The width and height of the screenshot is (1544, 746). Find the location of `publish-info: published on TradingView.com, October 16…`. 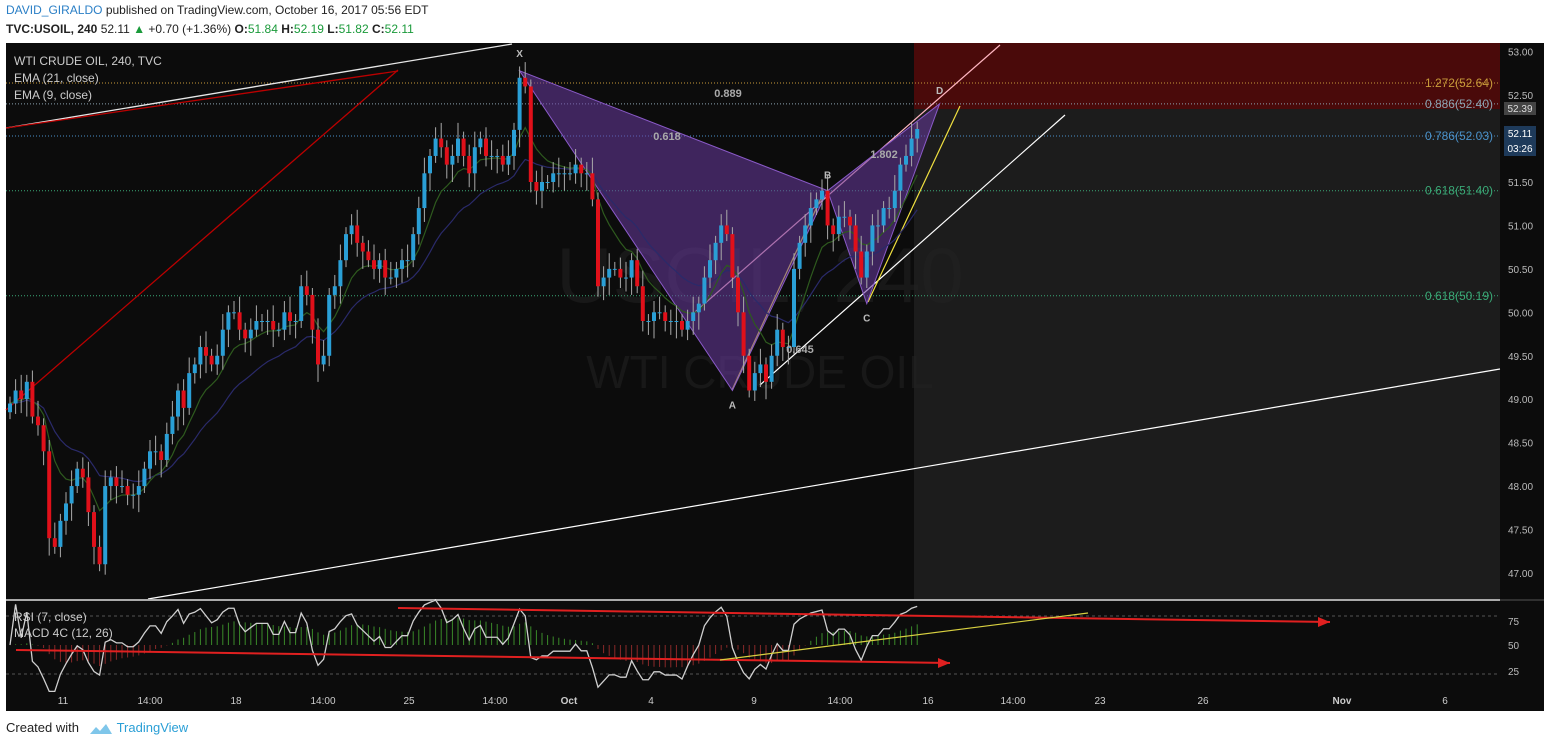

publish-info: published on TradingView.com, October 16… is located at coordinates (267, 10).